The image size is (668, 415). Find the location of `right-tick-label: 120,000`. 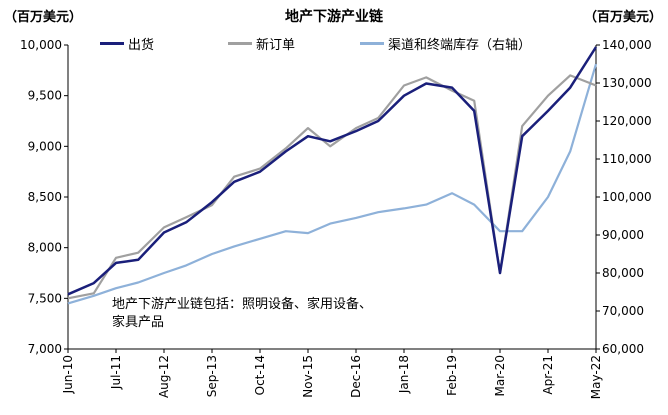

right-tick-label: 120,000 is located at coordinates (627, 121).